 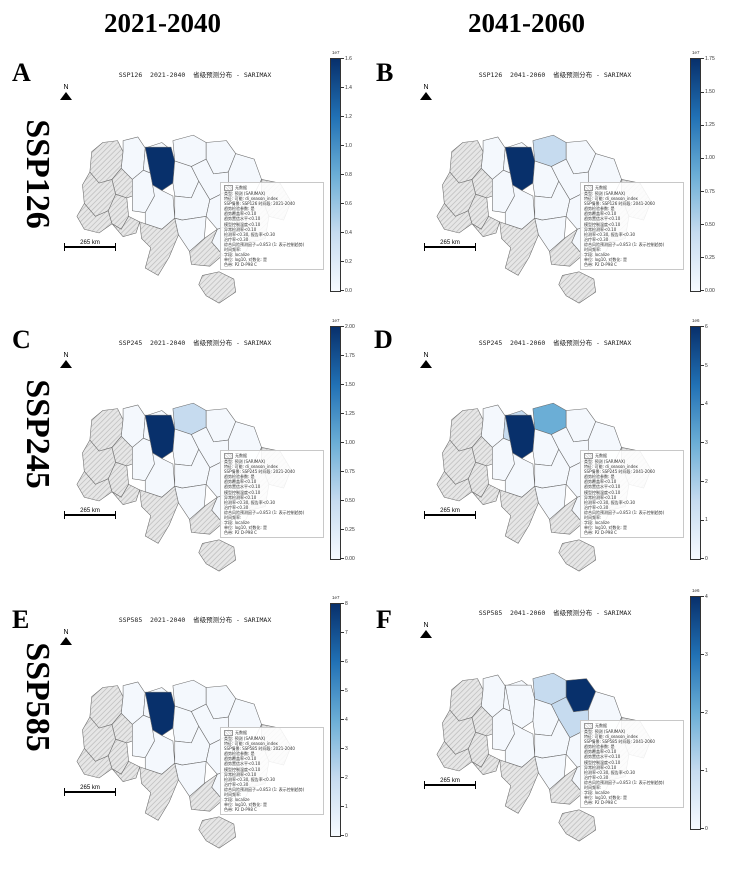 I want to click on legend-info-line: 趋势覆盖率<0.10, so click(x=600, y=752).